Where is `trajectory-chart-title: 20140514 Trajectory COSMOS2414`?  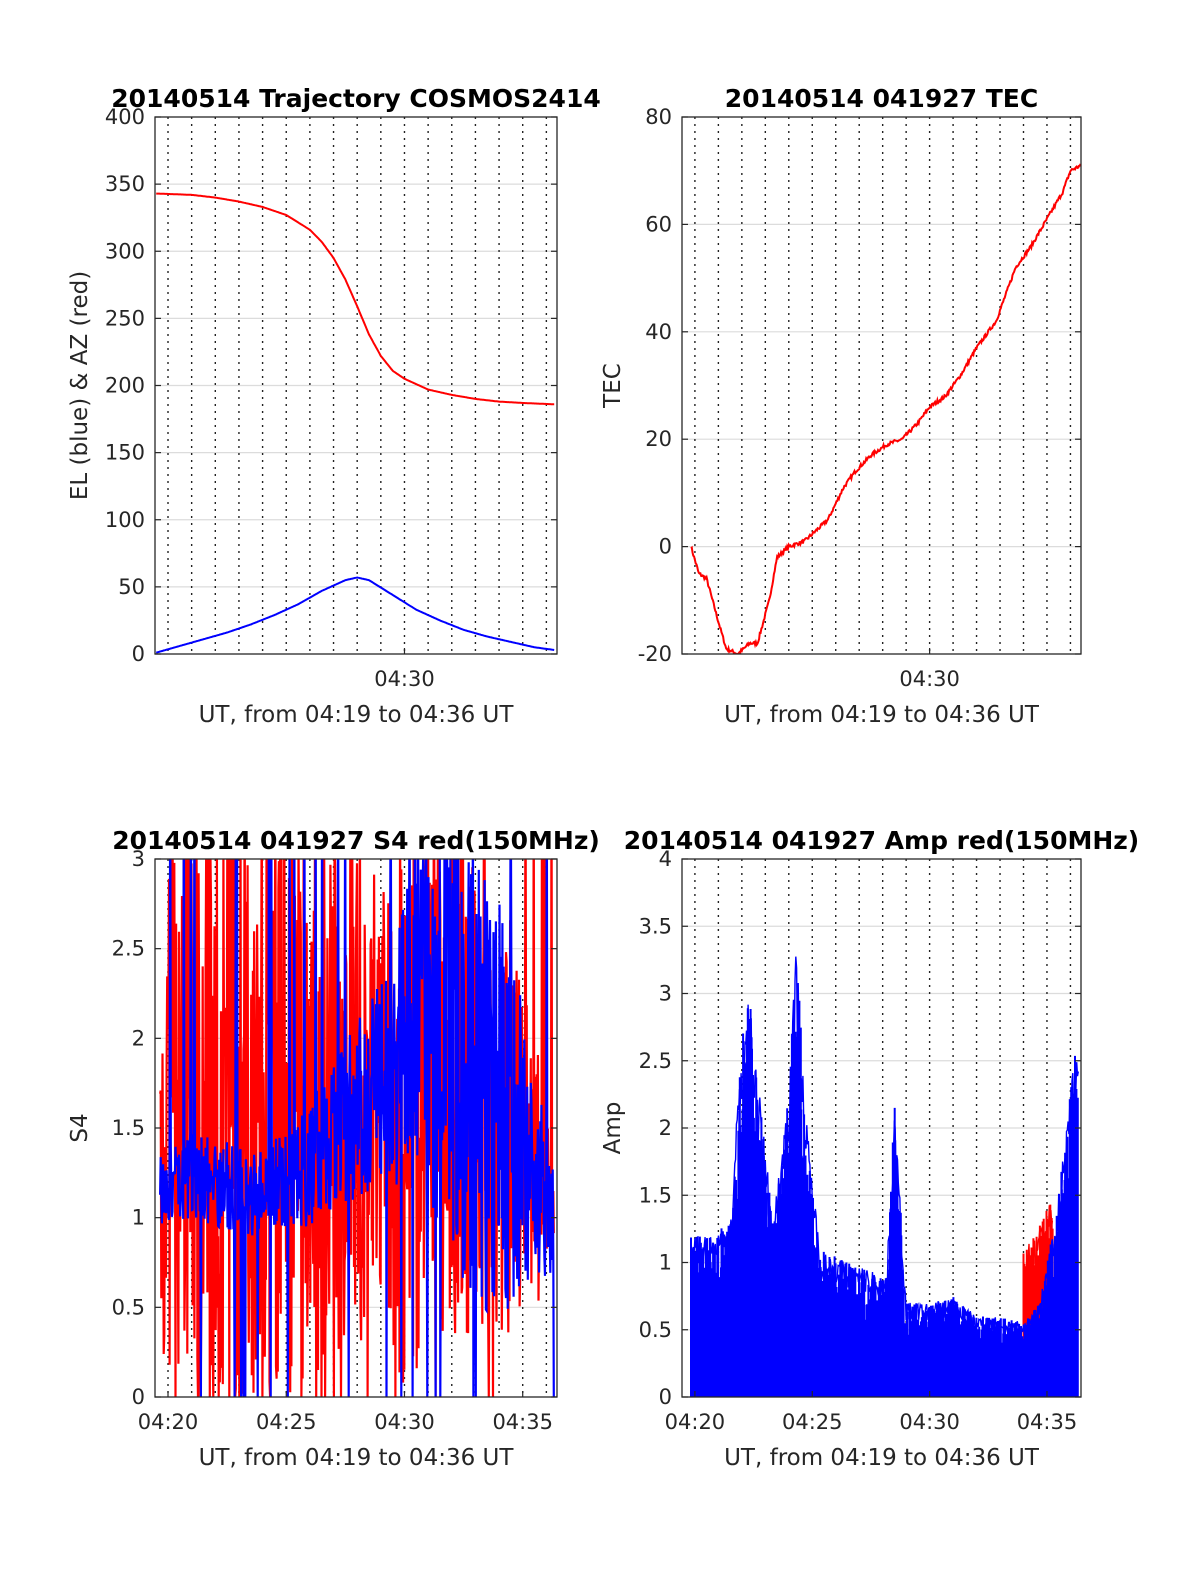 trajectory-chart-title: 20140514 Trajectory COSMOS2414 is located at coordinates (356, 98).